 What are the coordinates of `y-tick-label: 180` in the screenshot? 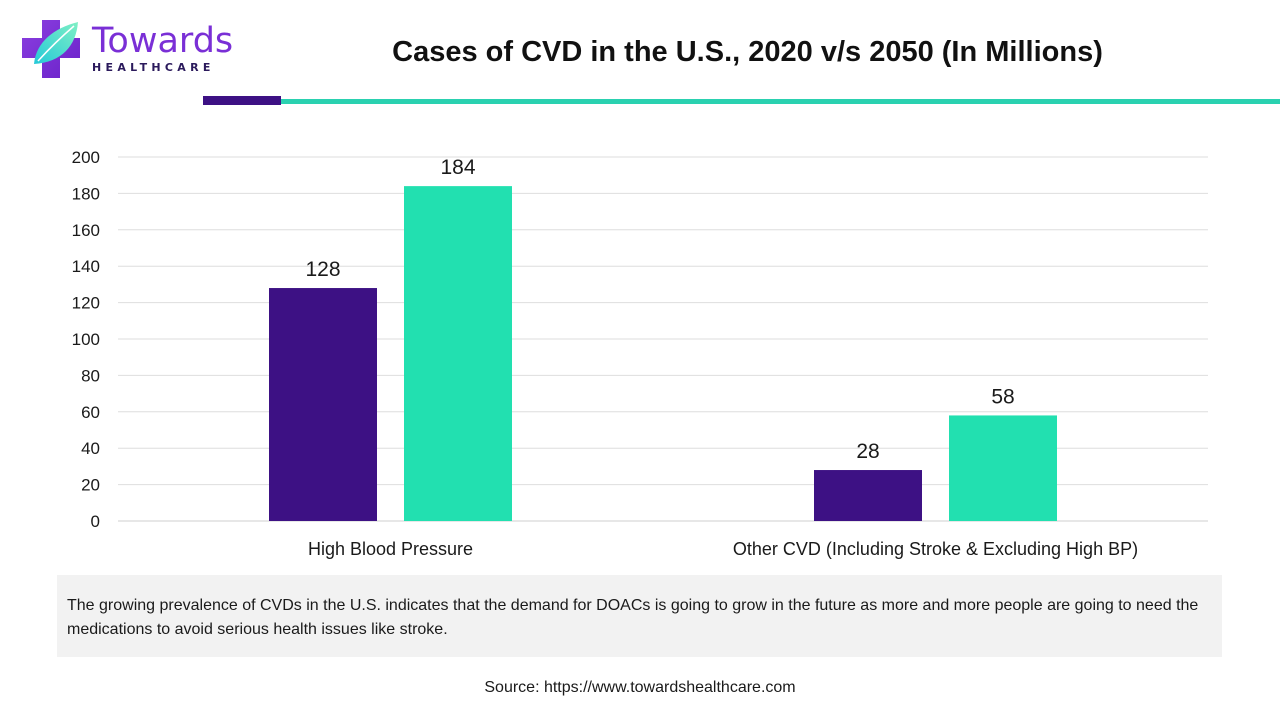 It's located at (86, 193).